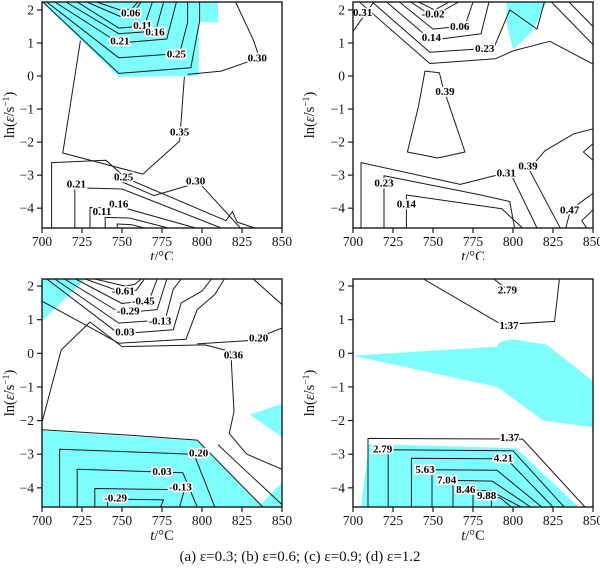  Describe the element at coordinates (123, 291) in the screenshot. I see `contour-label: -0.61` at that location.